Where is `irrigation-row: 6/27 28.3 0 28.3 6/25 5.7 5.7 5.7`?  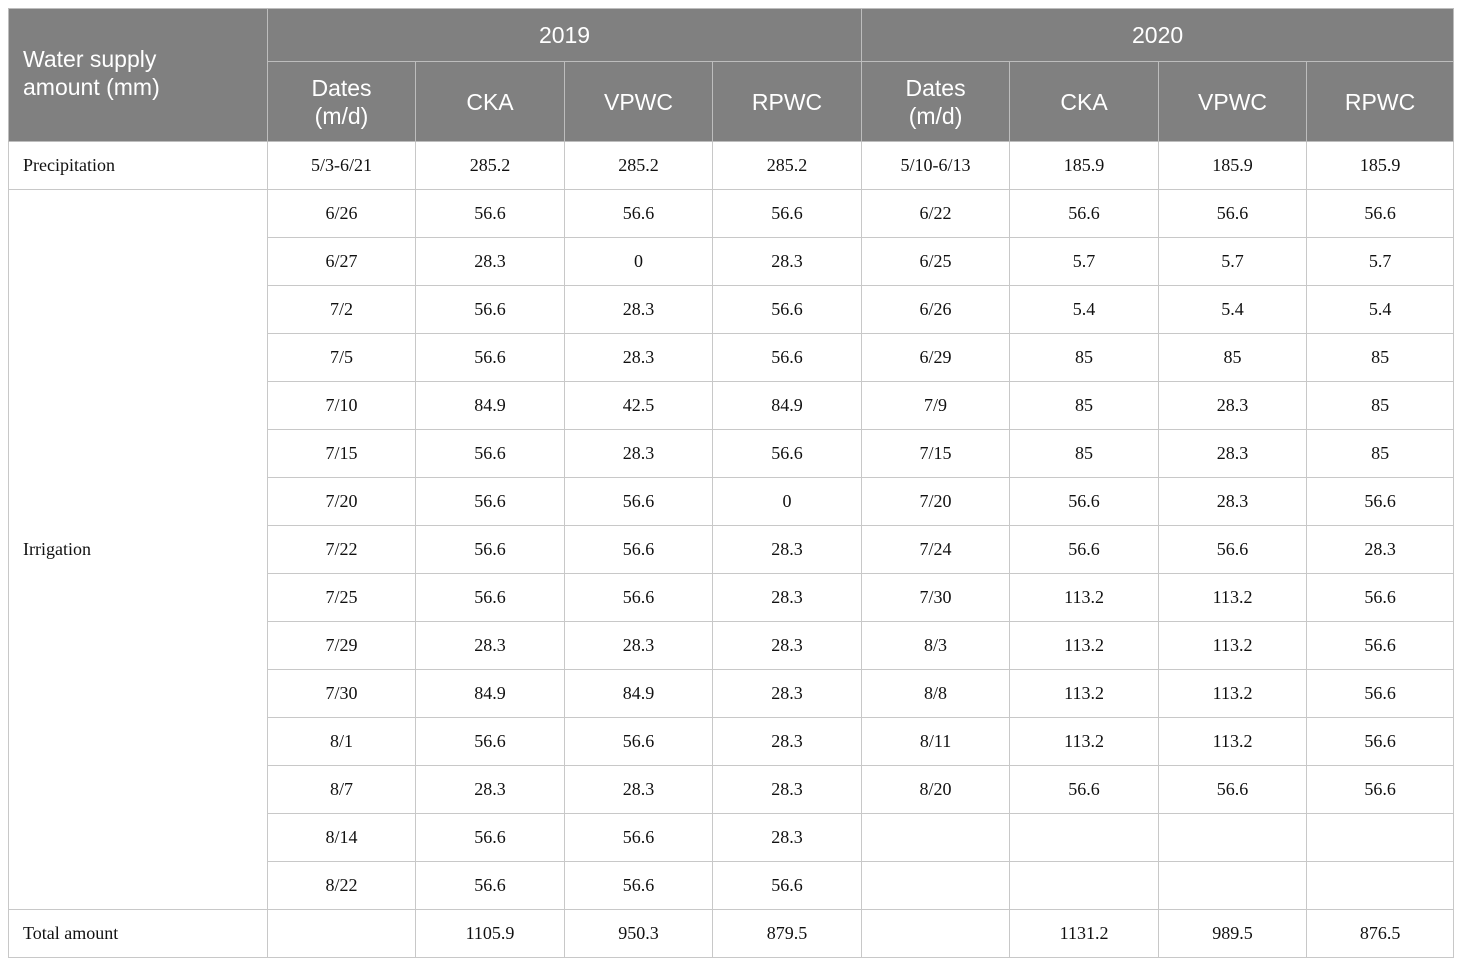
irrigation-row: 6/27 28.3 0 28.3 6/25 5.7 5.7 5.7 is located at coordinates (732, 261).